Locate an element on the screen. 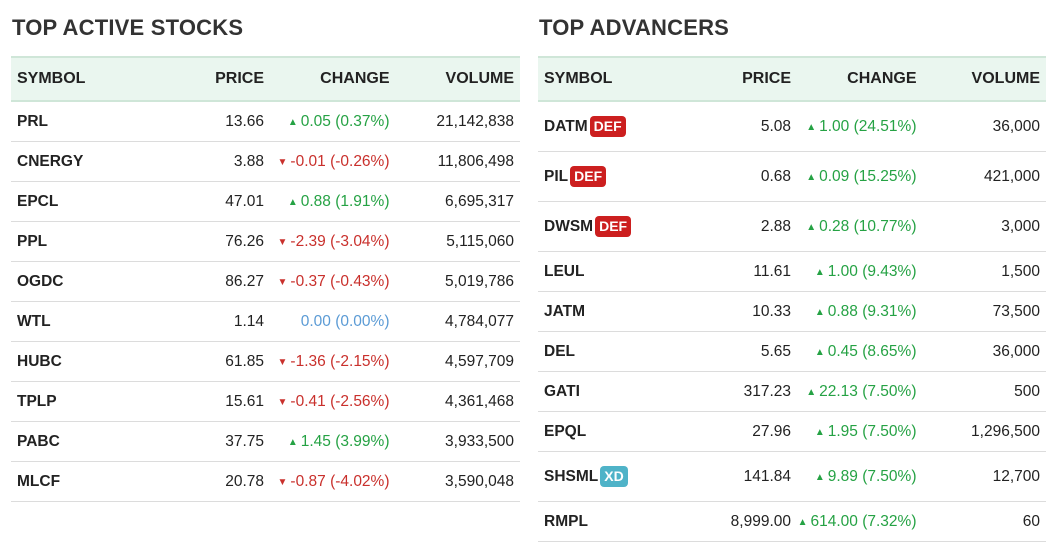  change-percent: (-2.56%) is located at coordinates (360, 401).